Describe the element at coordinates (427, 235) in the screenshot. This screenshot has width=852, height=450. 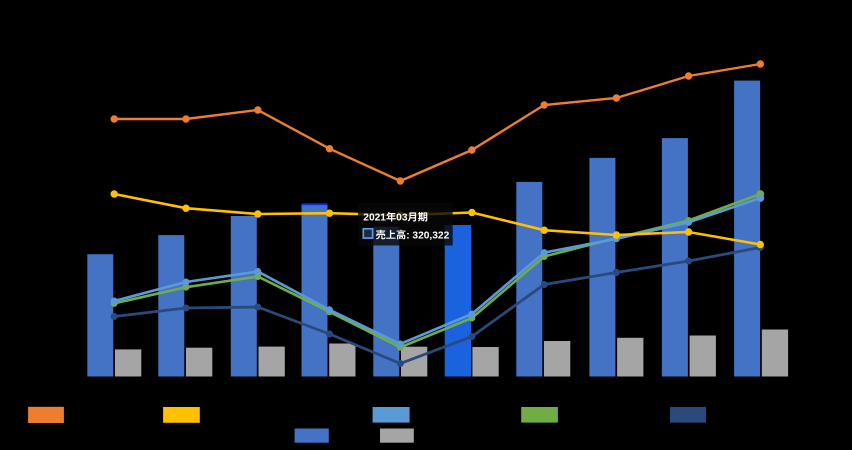
I see `svg-text:: 320,322: : 320,322` at that location.